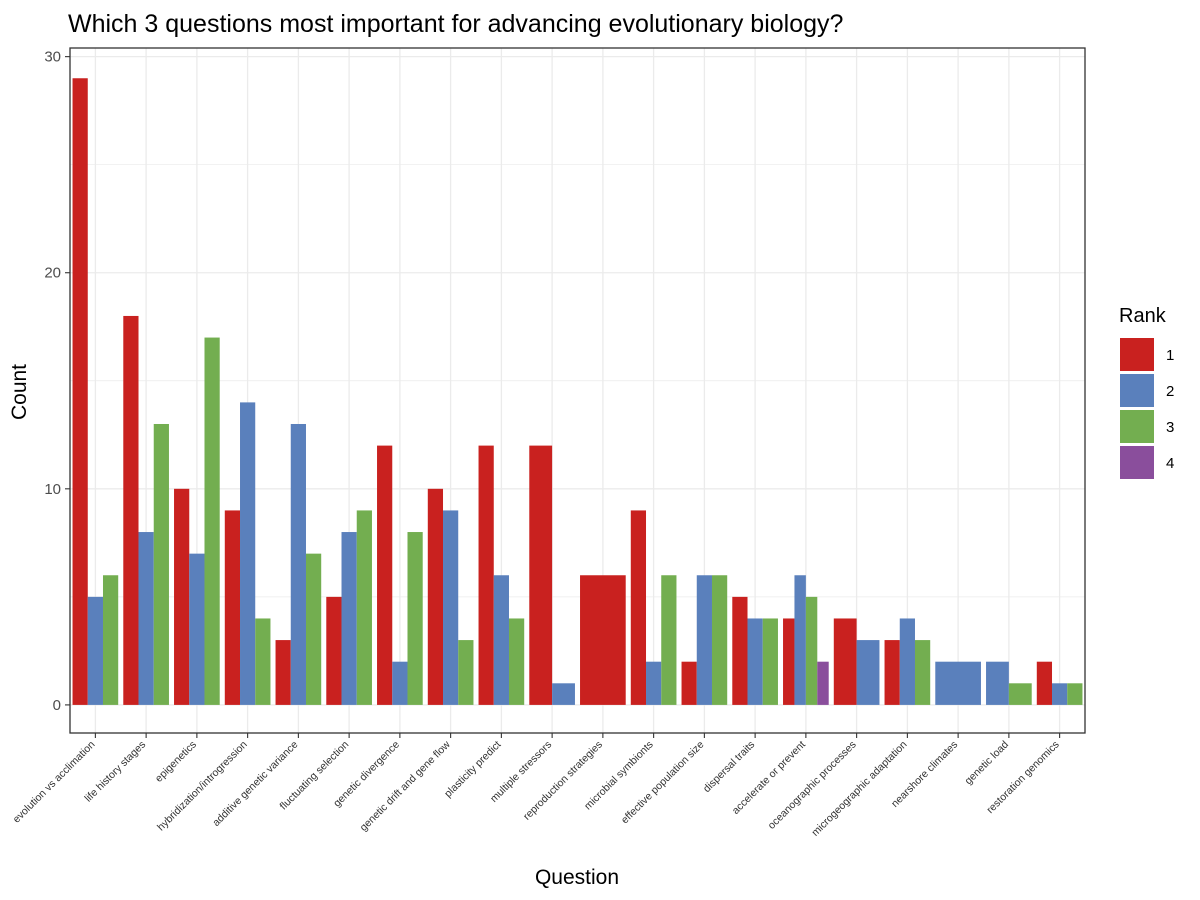 The height and width of the screenshot is (900, 1200). I want to click on x-tick-label: evolution vs acclimation, so click(54, 782).